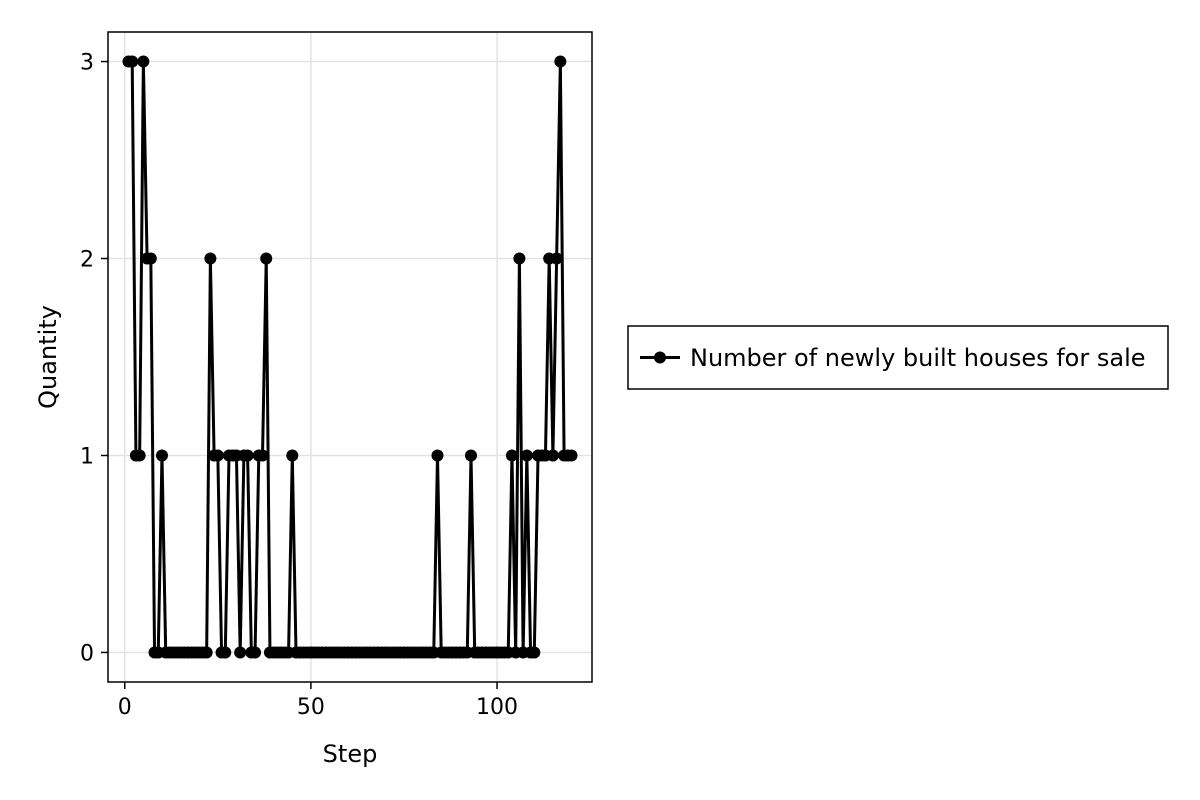 The width and height of the screenshot is (1200, 800). What do you see at coordinates (497, 707) in the screenshot?
I see `x-tick-label: 100` at bounding box center [497, 707].